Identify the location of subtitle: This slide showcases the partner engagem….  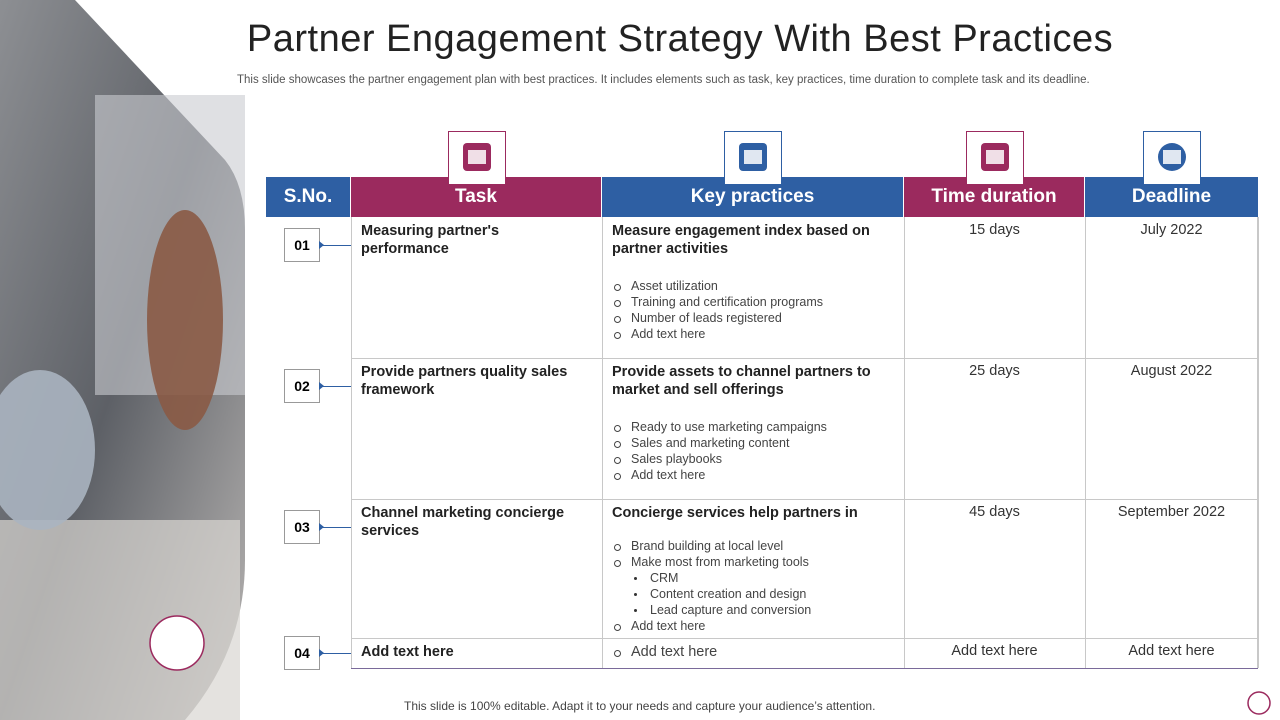
(663, 80).